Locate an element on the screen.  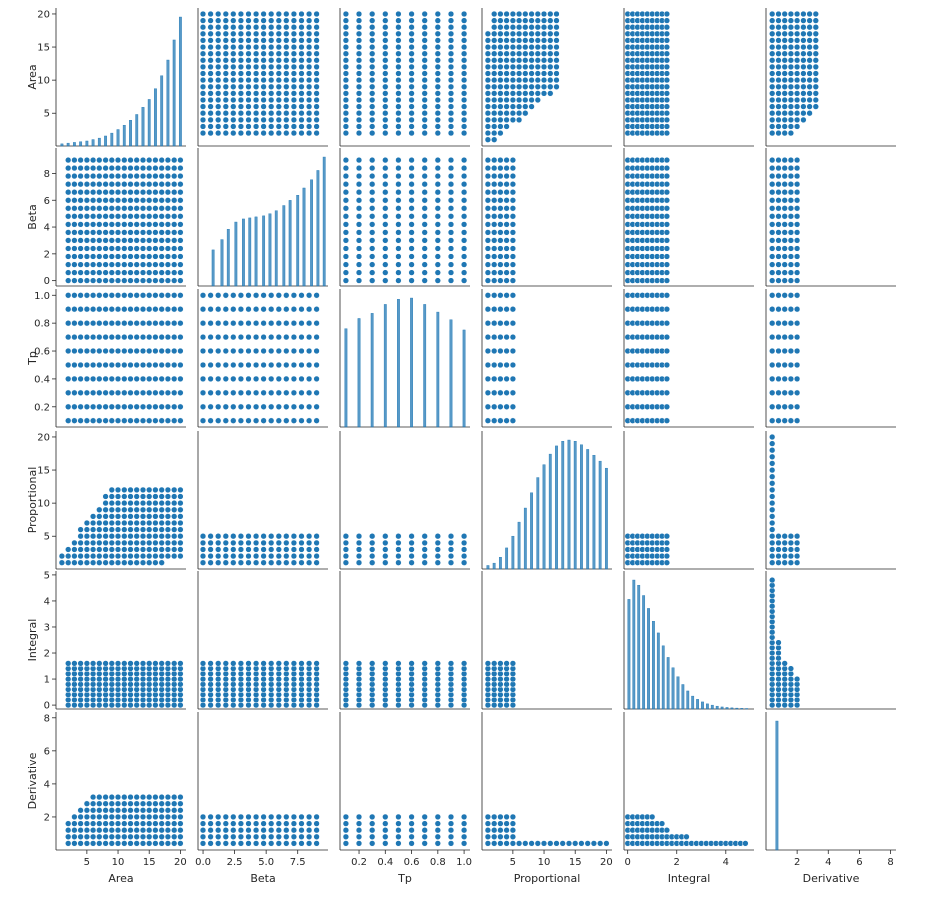
xtick-label-beta-1: 2.5 is located at coordinates (235, 862).